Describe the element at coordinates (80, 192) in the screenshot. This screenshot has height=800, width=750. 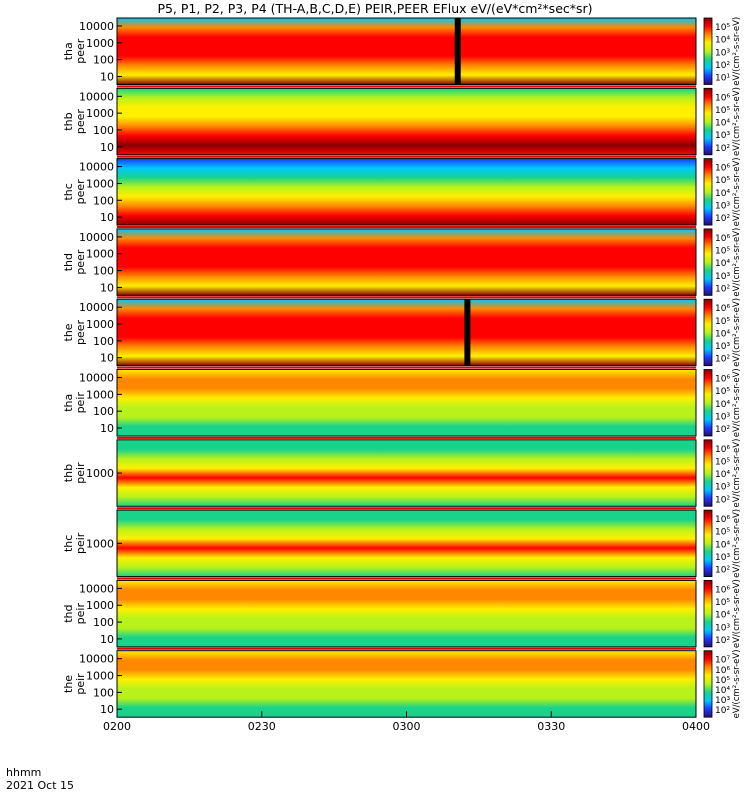
I see `panel-label-thc_peer-1: peer` at that location.